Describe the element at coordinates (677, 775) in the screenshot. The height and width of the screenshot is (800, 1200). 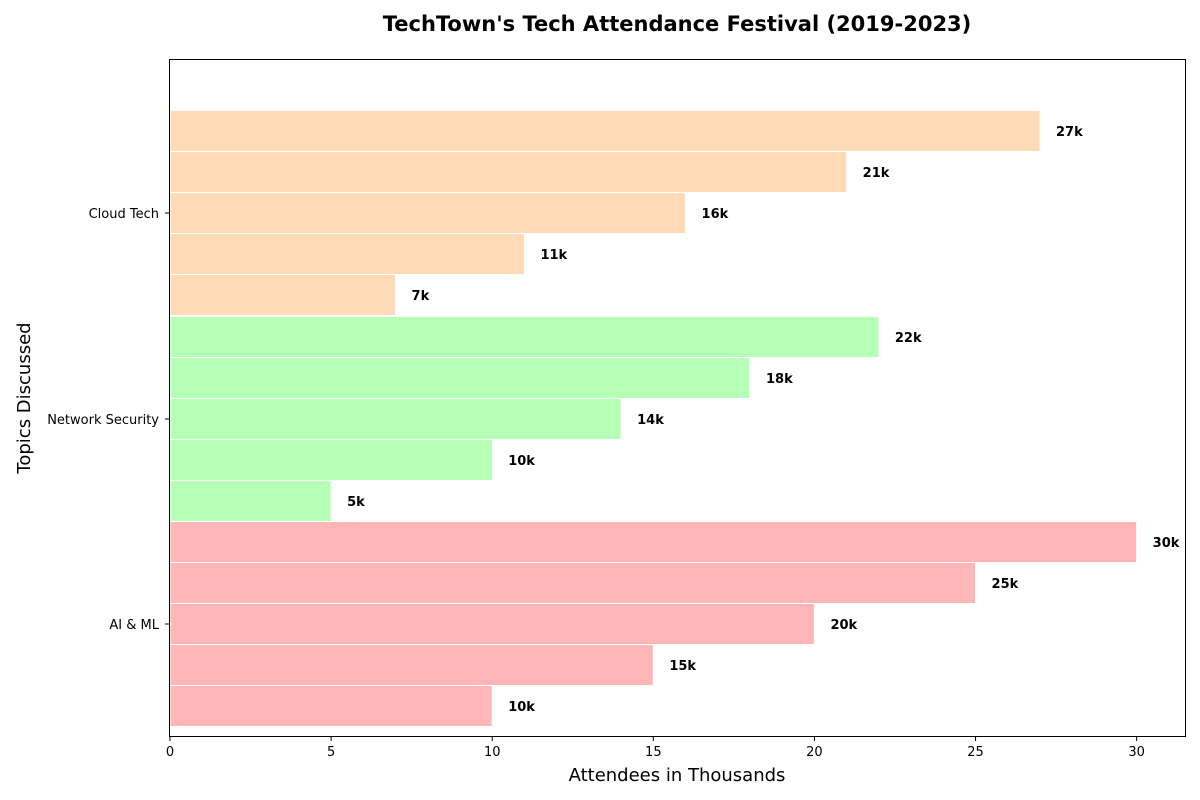
I see `x-axis-label: Attendees in Thousands` at that location.